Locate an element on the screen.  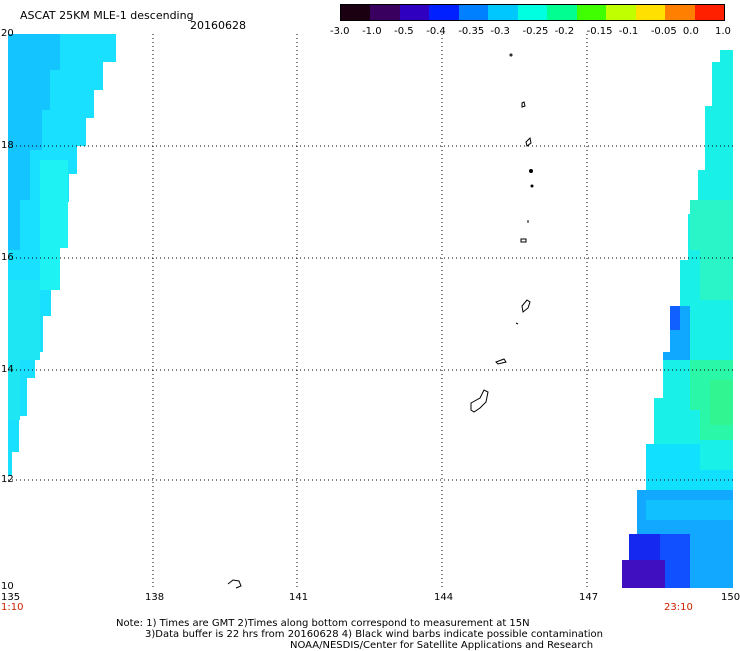
colorbar-tick-label: -1.0 is located at coordinates (372, 31).